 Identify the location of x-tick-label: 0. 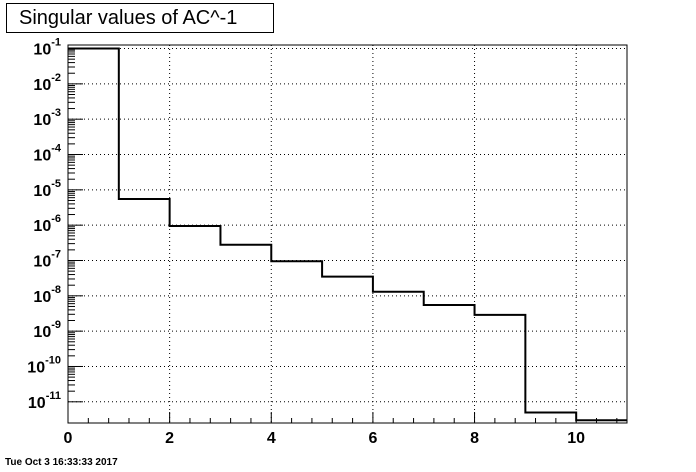
(68, 438).